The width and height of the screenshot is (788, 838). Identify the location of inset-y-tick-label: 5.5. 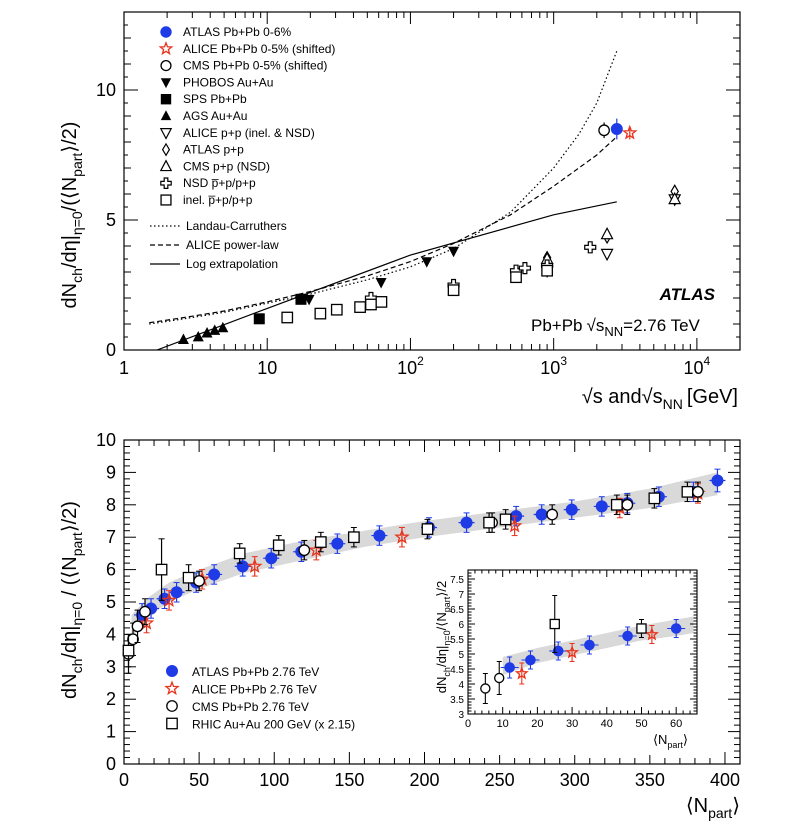
(457, 640).